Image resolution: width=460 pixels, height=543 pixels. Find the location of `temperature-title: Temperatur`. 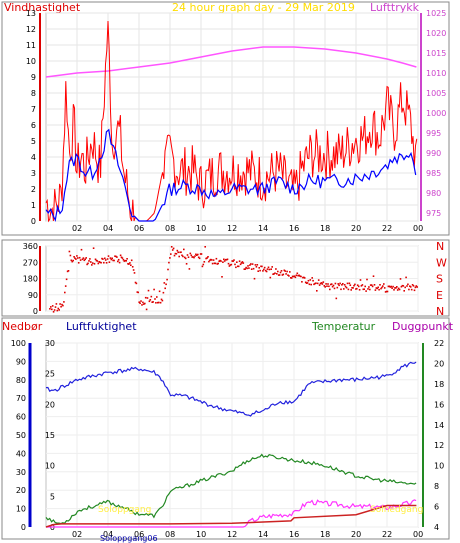

temperature-title: Temperatur is located at coordinates (343, 326).